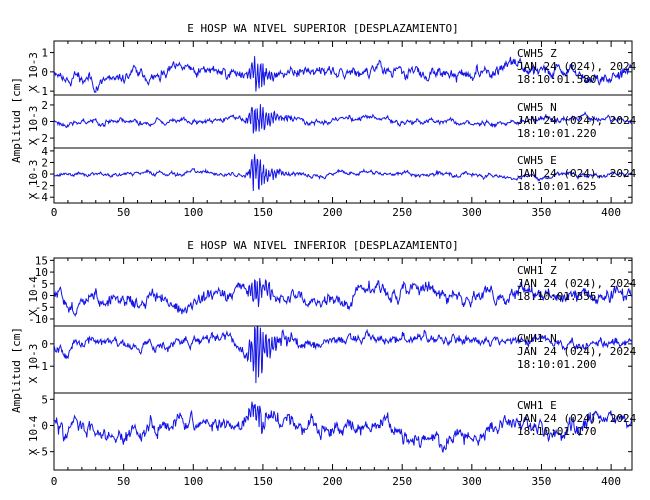  Describe the element at coordinates (556, 364) in the screenshot. I see `trace-start-time: 18:10:01.200` at that location.